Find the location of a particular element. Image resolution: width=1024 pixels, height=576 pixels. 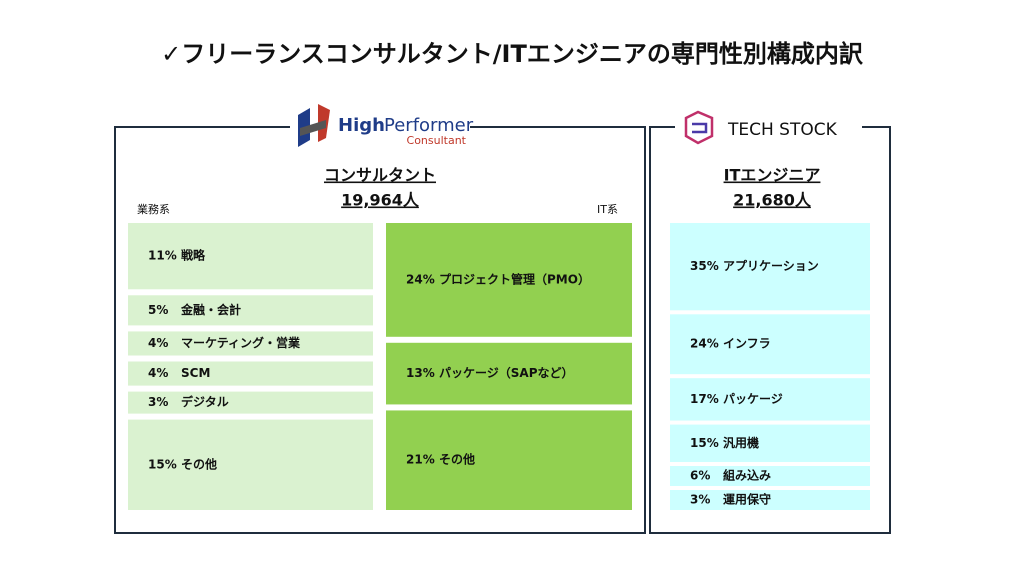

logo-techstock: TECH STOCK is located at coordinates (782, 130).